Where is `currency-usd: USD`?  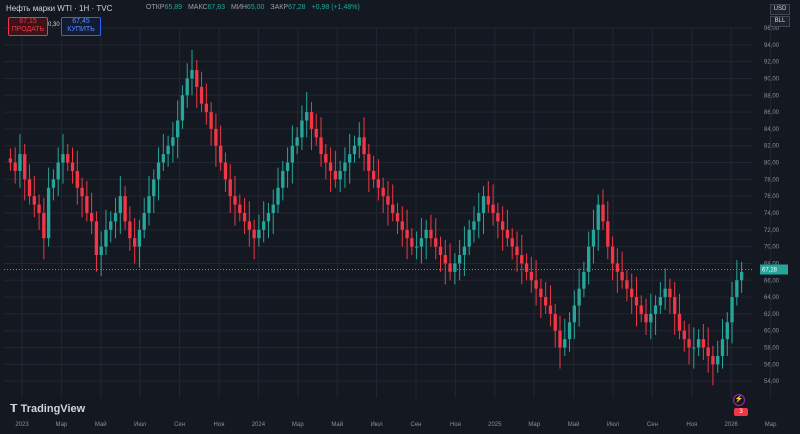
currency-usd: USD is located at coordinates (780, 9).